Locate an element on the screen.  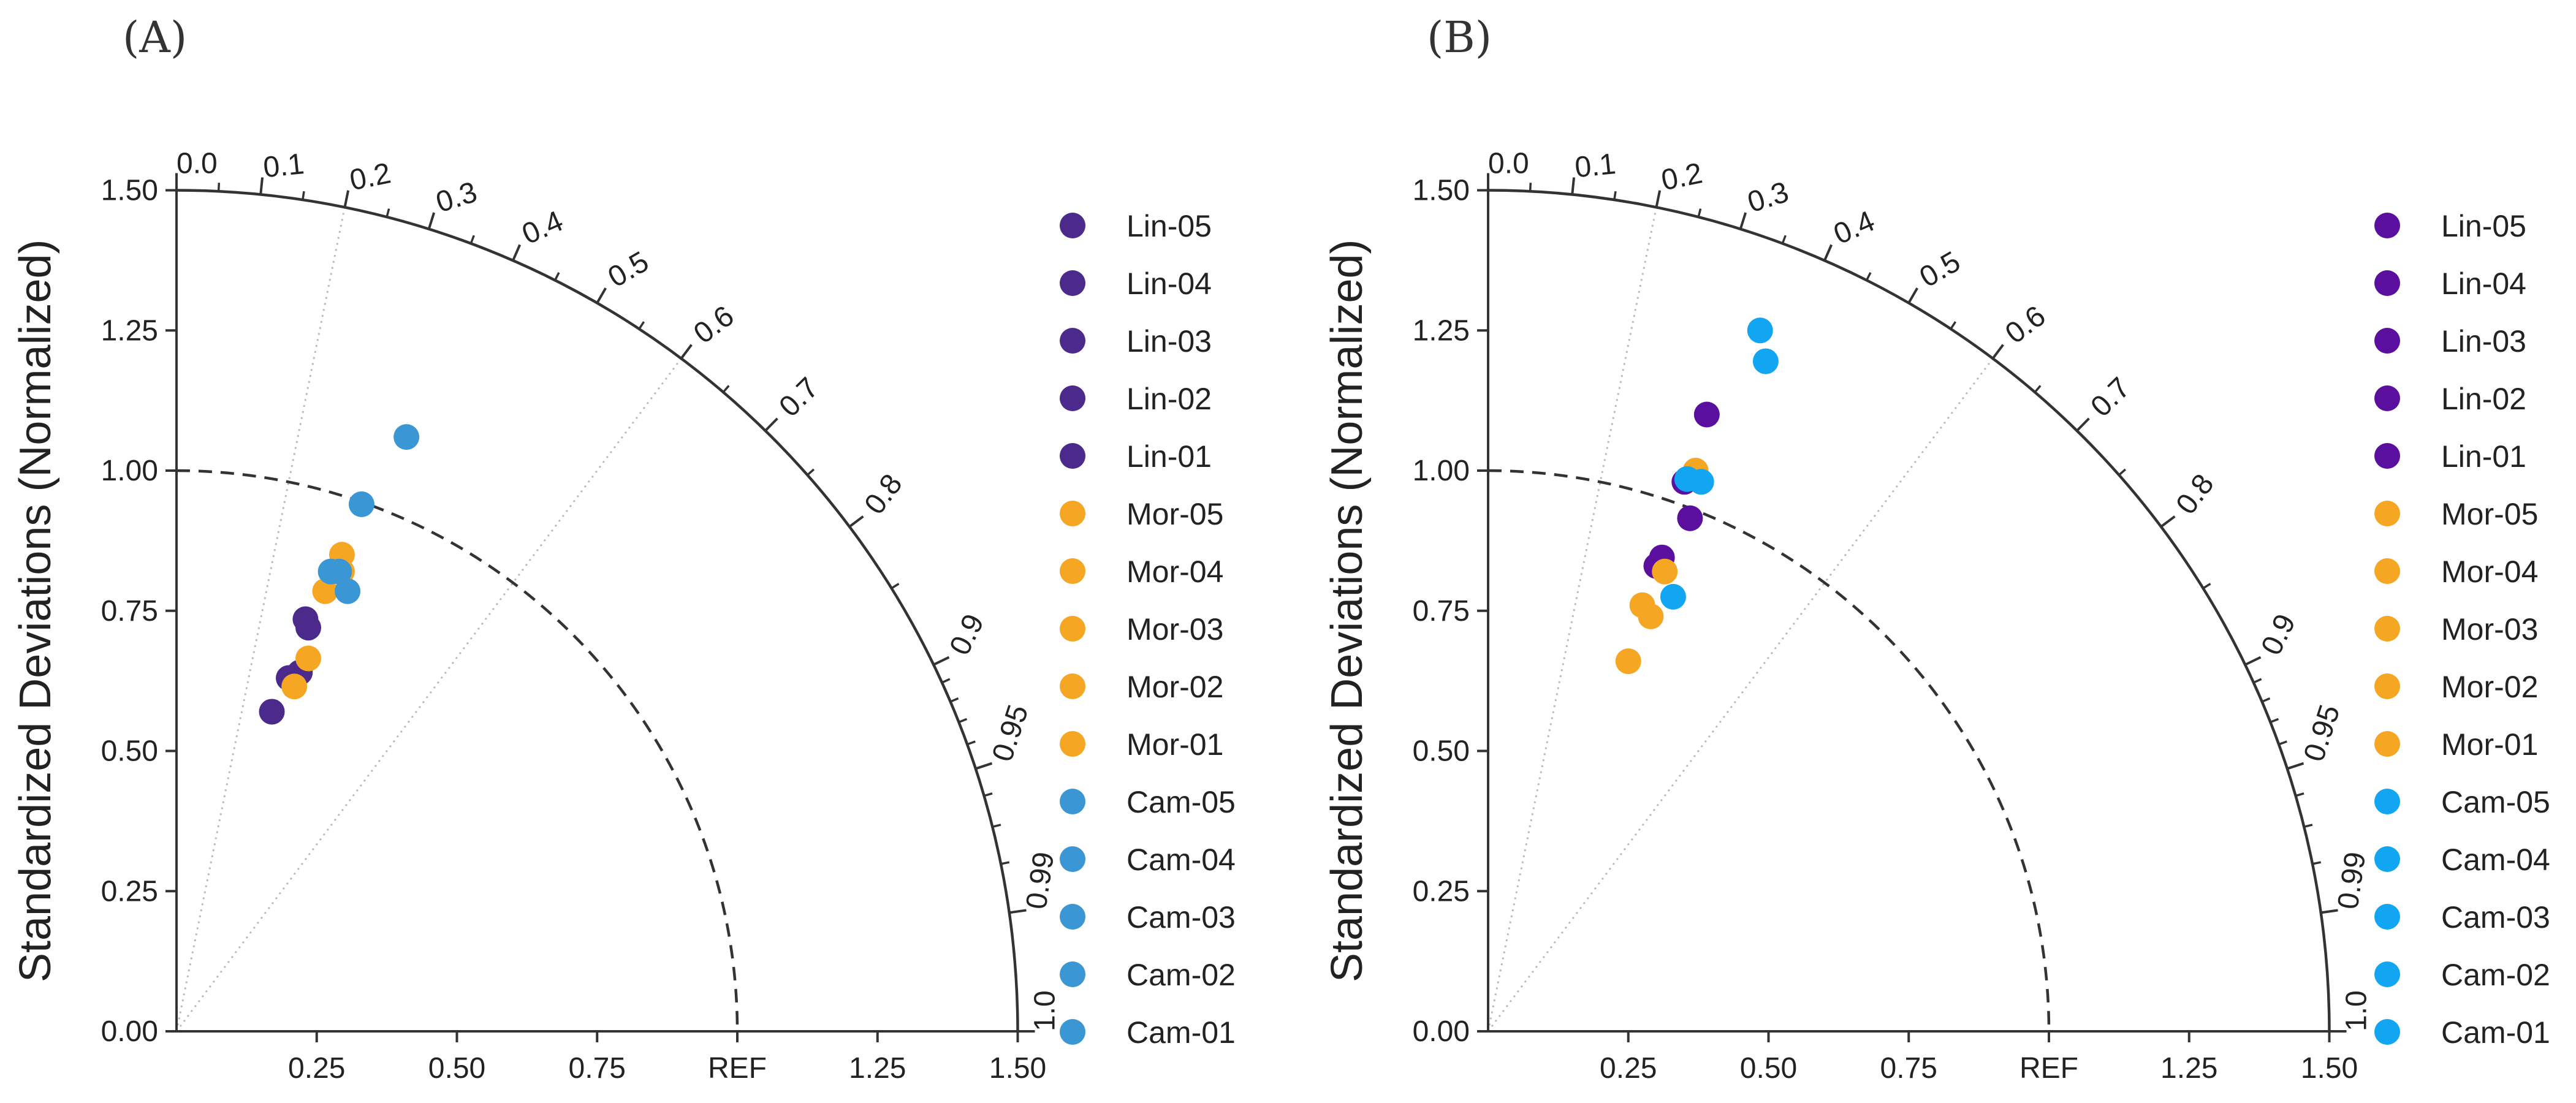
panel-label: (B) is located at coordinates (1459, 37).